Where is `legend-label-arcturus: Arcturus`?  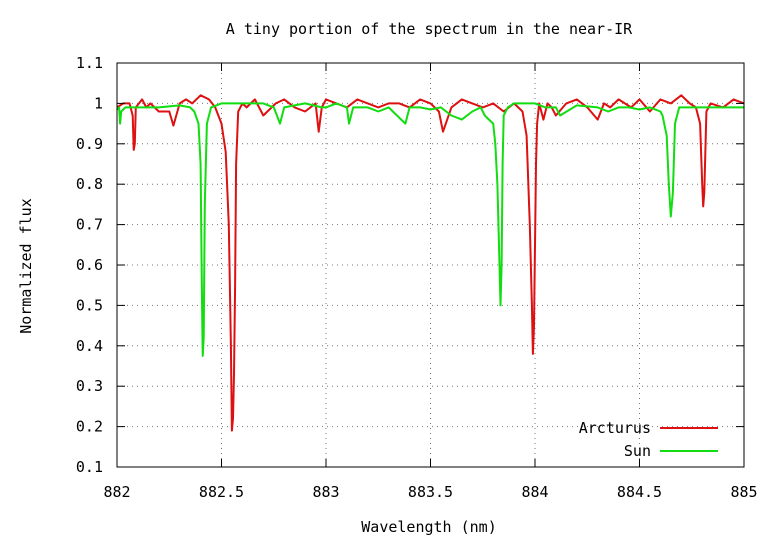 legend-label-arcturus: Arcturus is located at coordinates (615, 428).